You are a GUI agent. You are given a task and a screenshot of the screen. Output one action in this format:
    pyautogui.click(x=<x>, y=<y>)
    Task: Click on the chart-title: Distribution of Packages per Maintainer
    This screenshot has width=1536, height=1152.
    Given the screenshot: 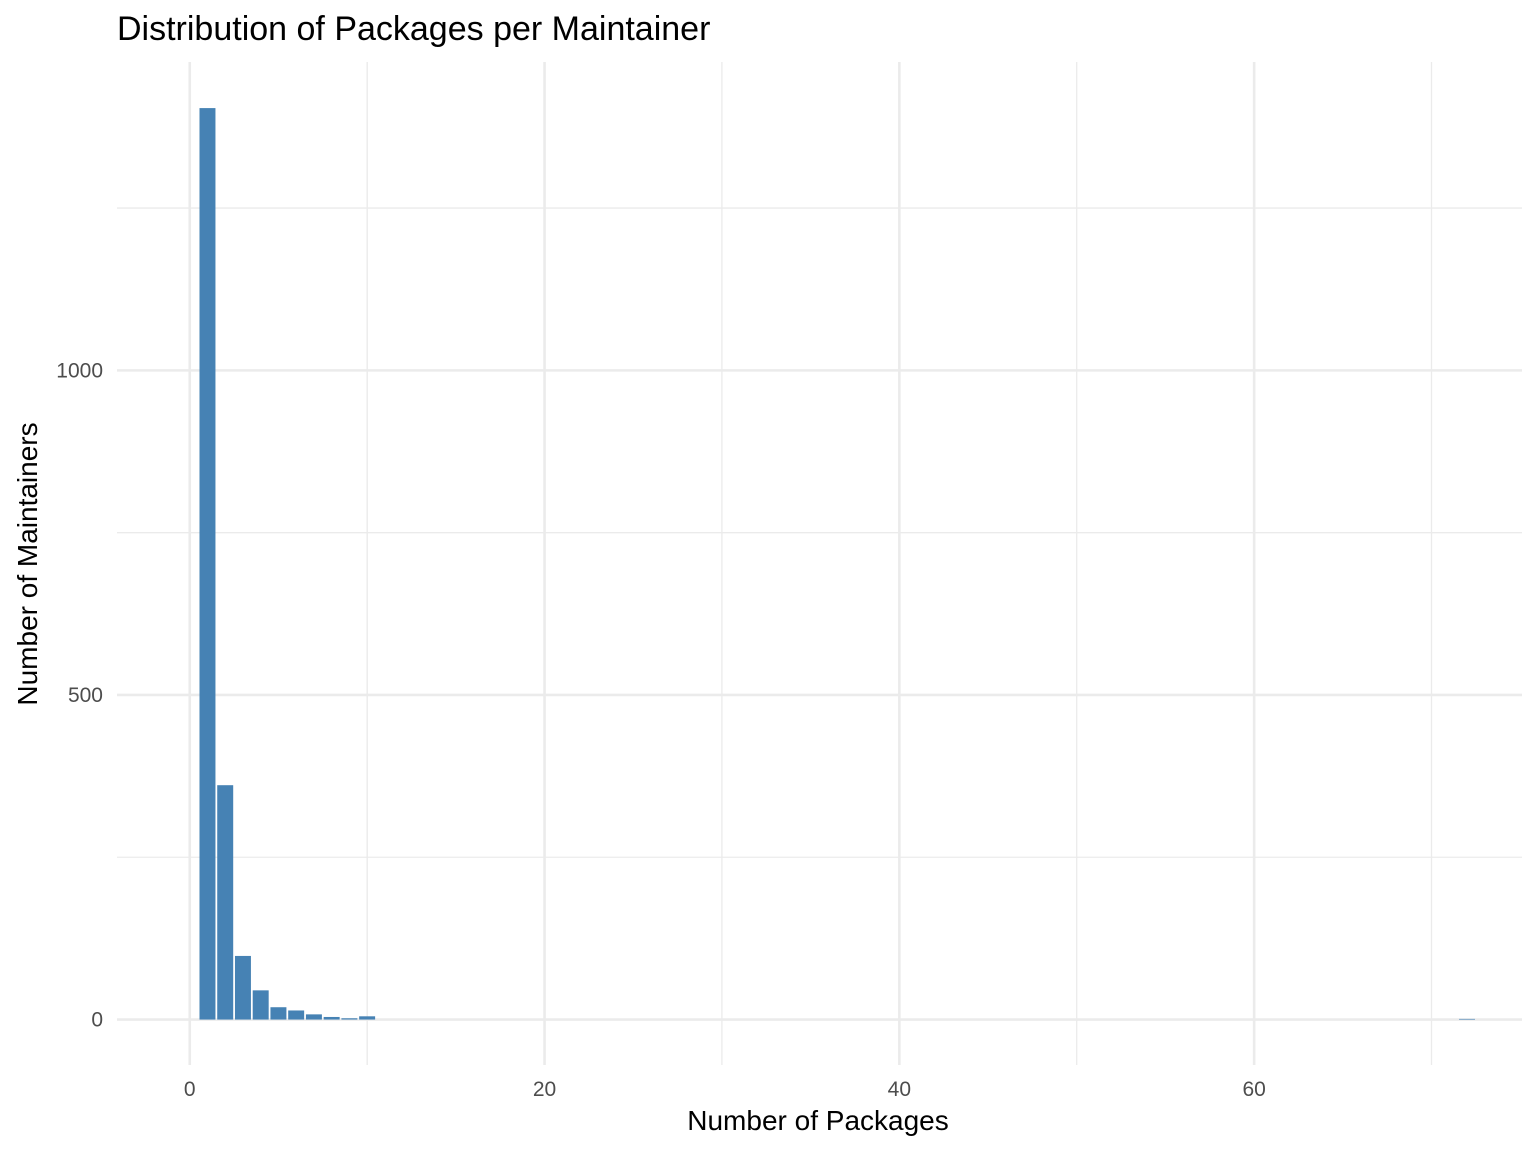 What is the action you would take?
    pyautogui.click(x=413, y=29)
    